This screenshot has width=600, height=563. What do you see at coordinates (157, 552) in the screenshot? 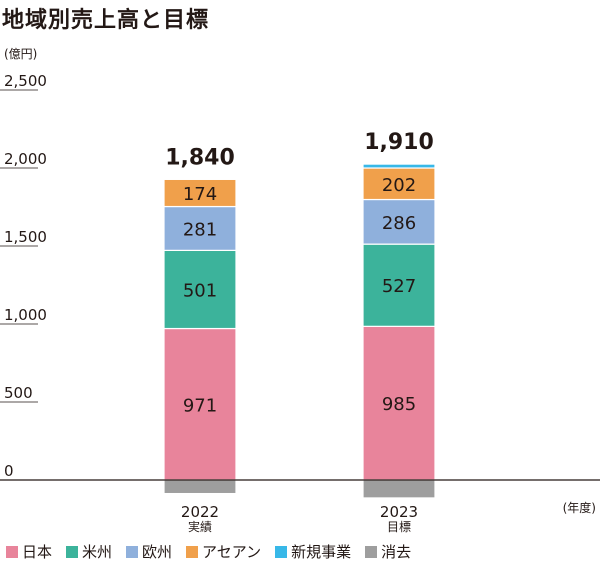
I see `legend-label: 欧州` at bounding box center [157, 552].